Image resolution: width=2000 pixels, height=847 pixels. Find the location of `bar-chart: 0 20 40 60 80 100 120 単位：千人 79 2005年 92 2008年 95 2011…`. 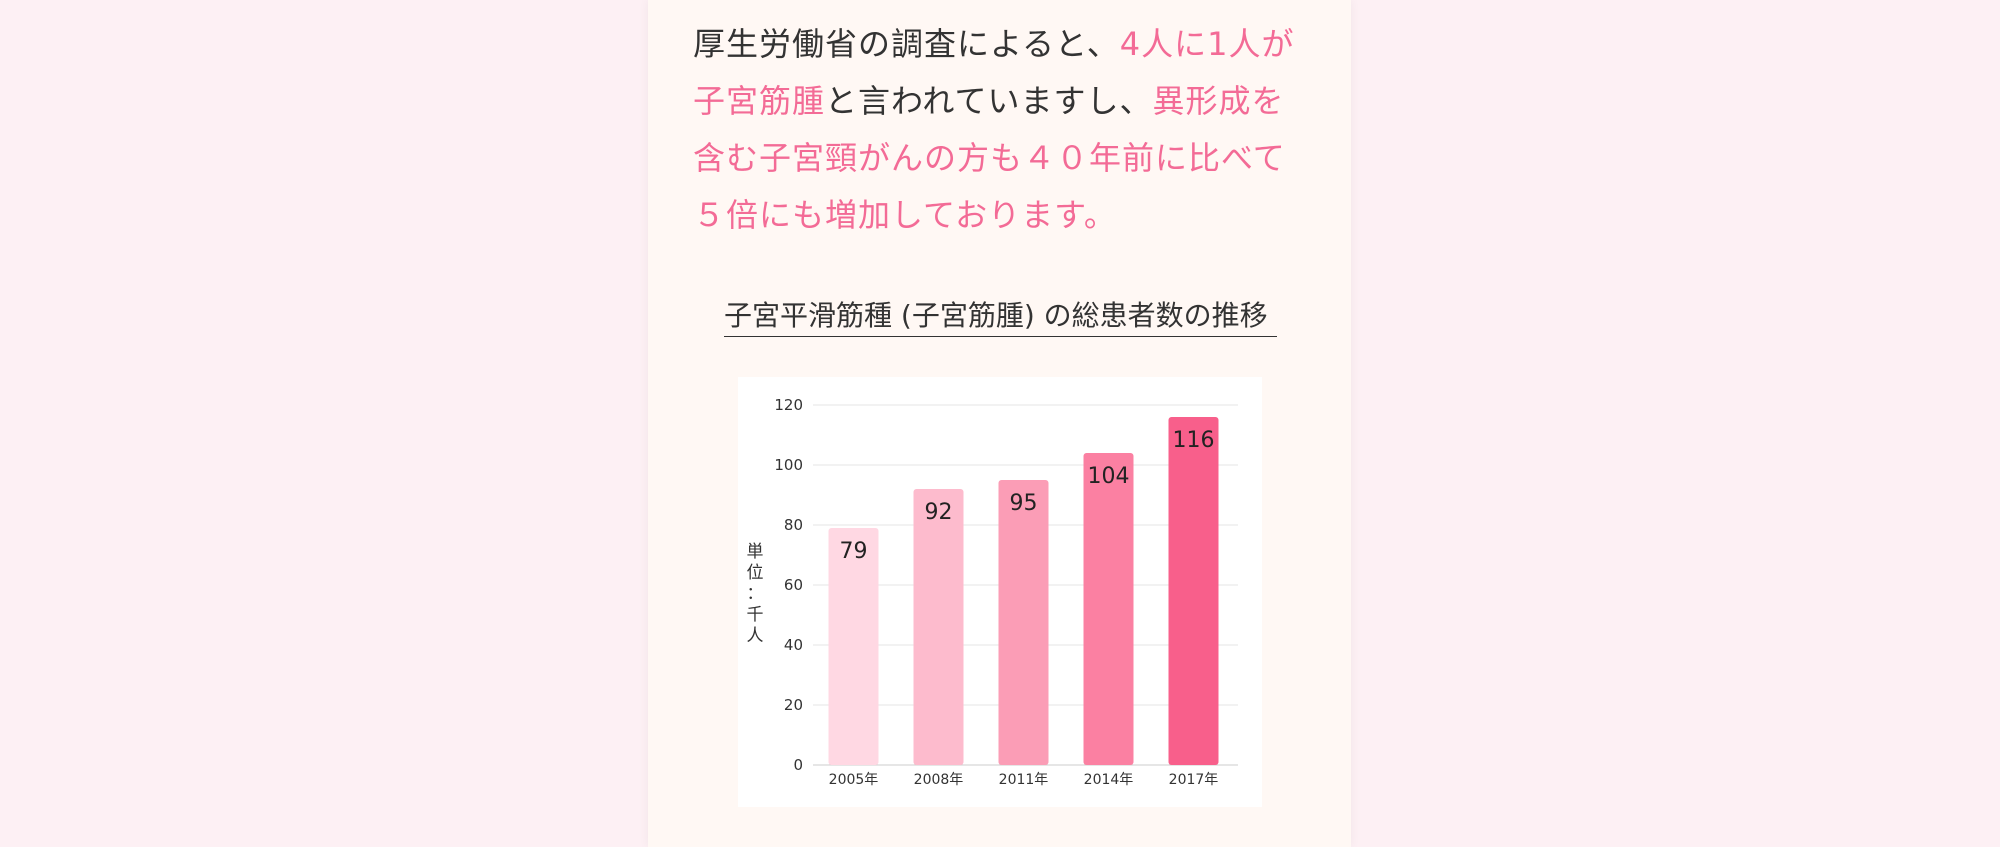

bar-chart: 0 20 40 60 80 100 120 単位：千人 79 2005年 92 2008年 95 2011… is located at coordinates (992, 592).